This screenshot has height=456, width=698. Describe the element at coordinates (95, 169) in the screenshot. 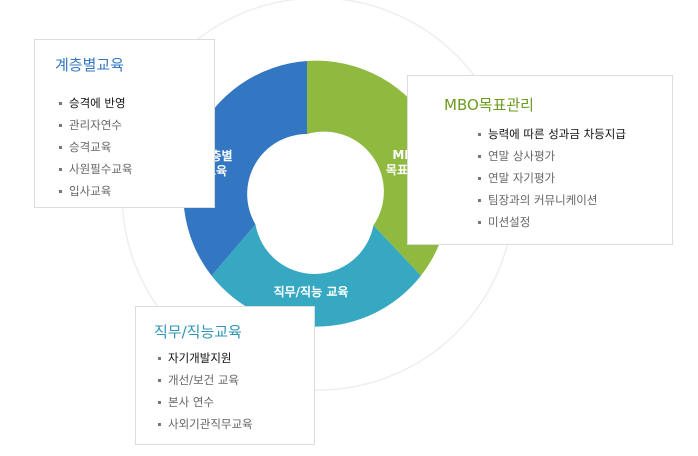

I see `list-item: 사원필수교육` at that location.